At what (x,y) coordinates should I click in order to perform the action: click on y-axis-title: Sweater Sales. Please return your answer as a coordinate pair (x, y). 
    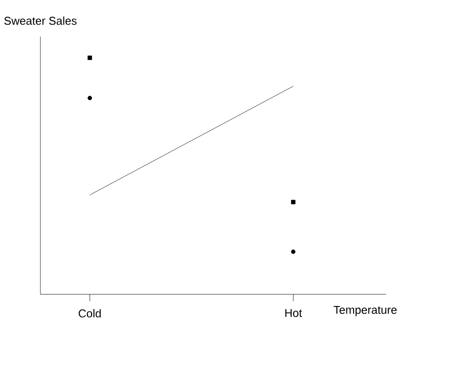
    Looking at the image, I should click on (40, 20).